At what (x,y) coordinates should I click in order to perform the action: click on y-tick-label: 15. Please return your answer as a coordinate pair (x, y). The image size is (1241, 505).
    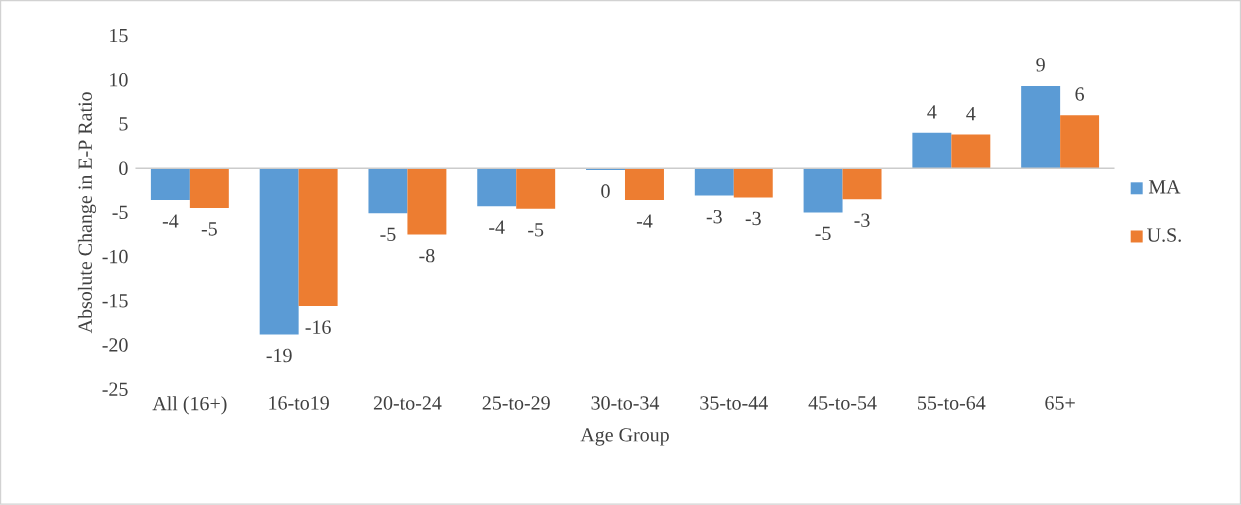
    Looking at the image, I should click on (119, 36).